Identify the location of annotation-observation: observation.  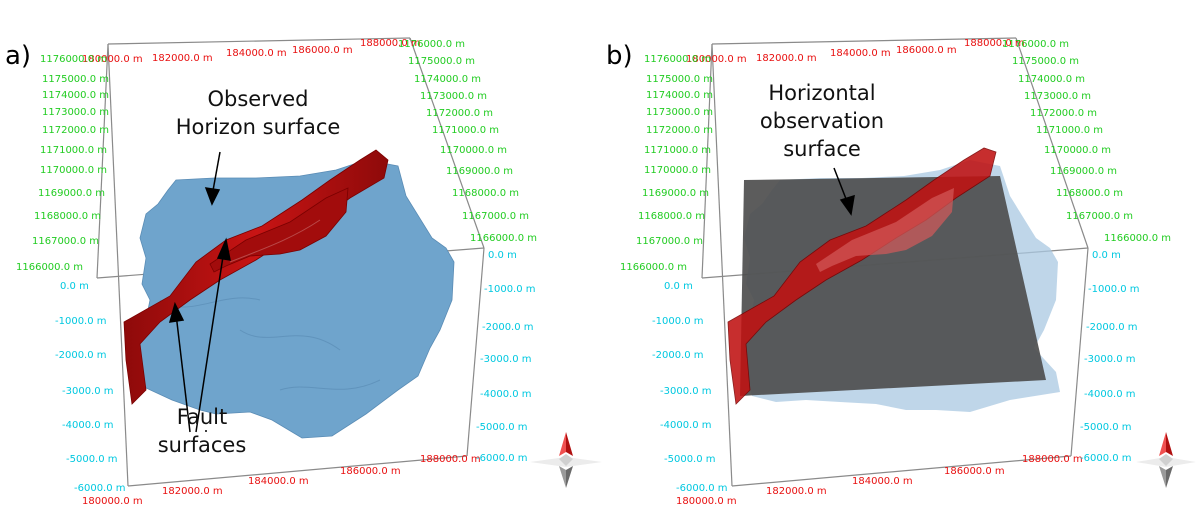
(822, 121).